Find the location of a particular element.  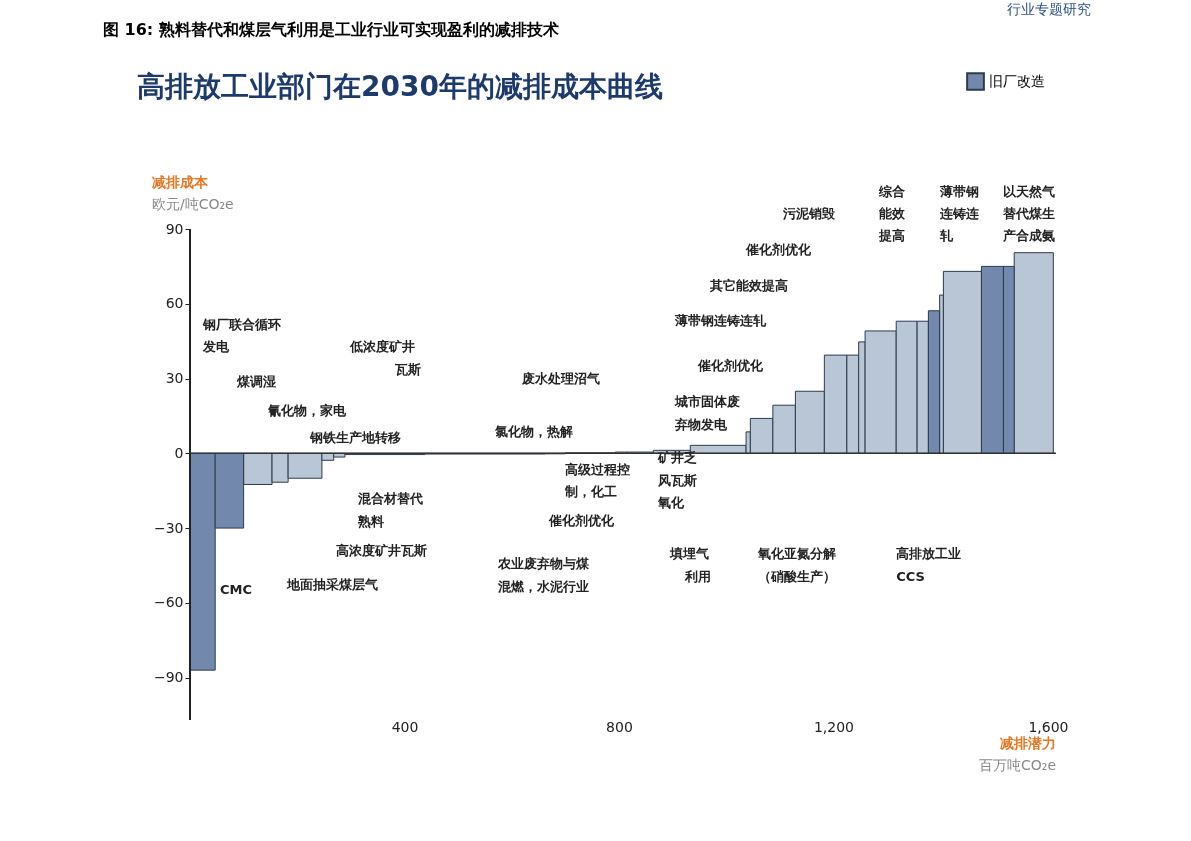

y-tick-label: −60 is located at coordinates (168, 602).